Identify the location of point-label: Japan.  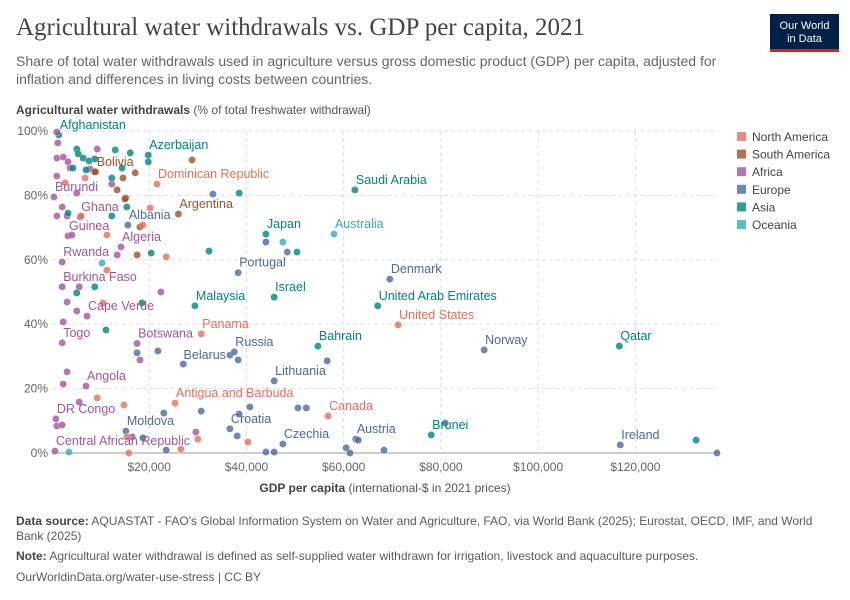
(284, 224).